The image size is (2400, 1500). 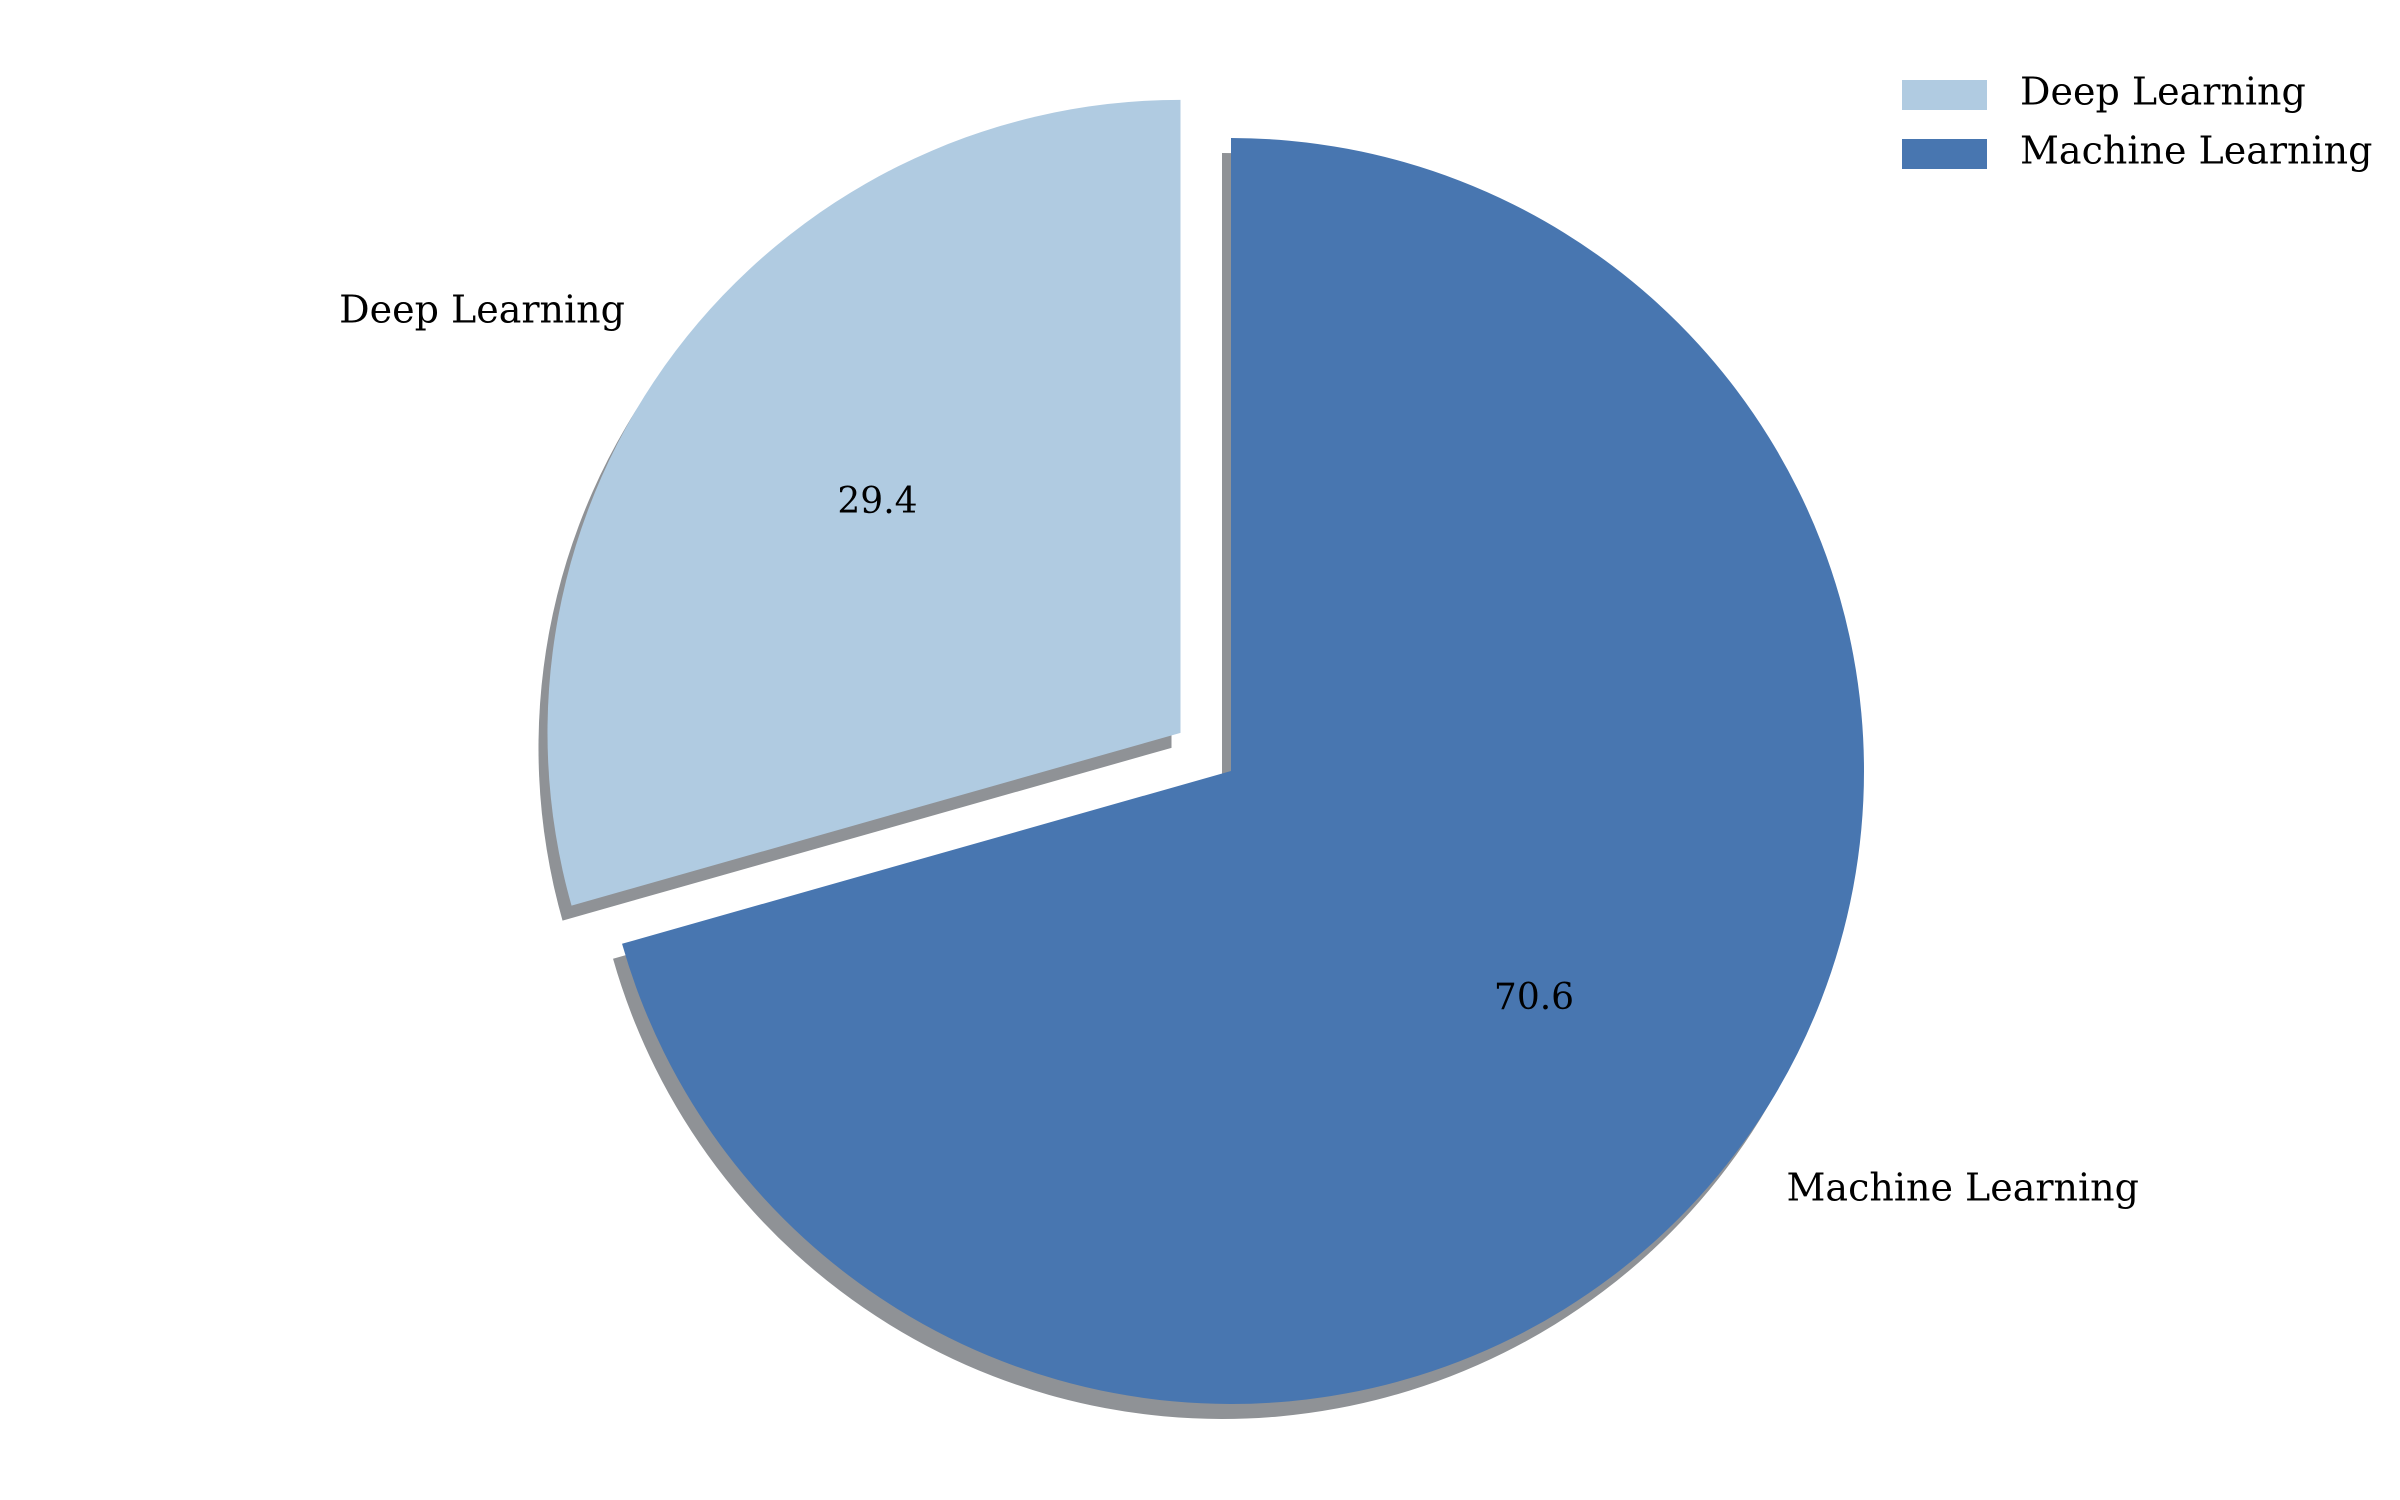 I want to click on value-label-deep-learning: 29.4, so click(x=877, y=501).